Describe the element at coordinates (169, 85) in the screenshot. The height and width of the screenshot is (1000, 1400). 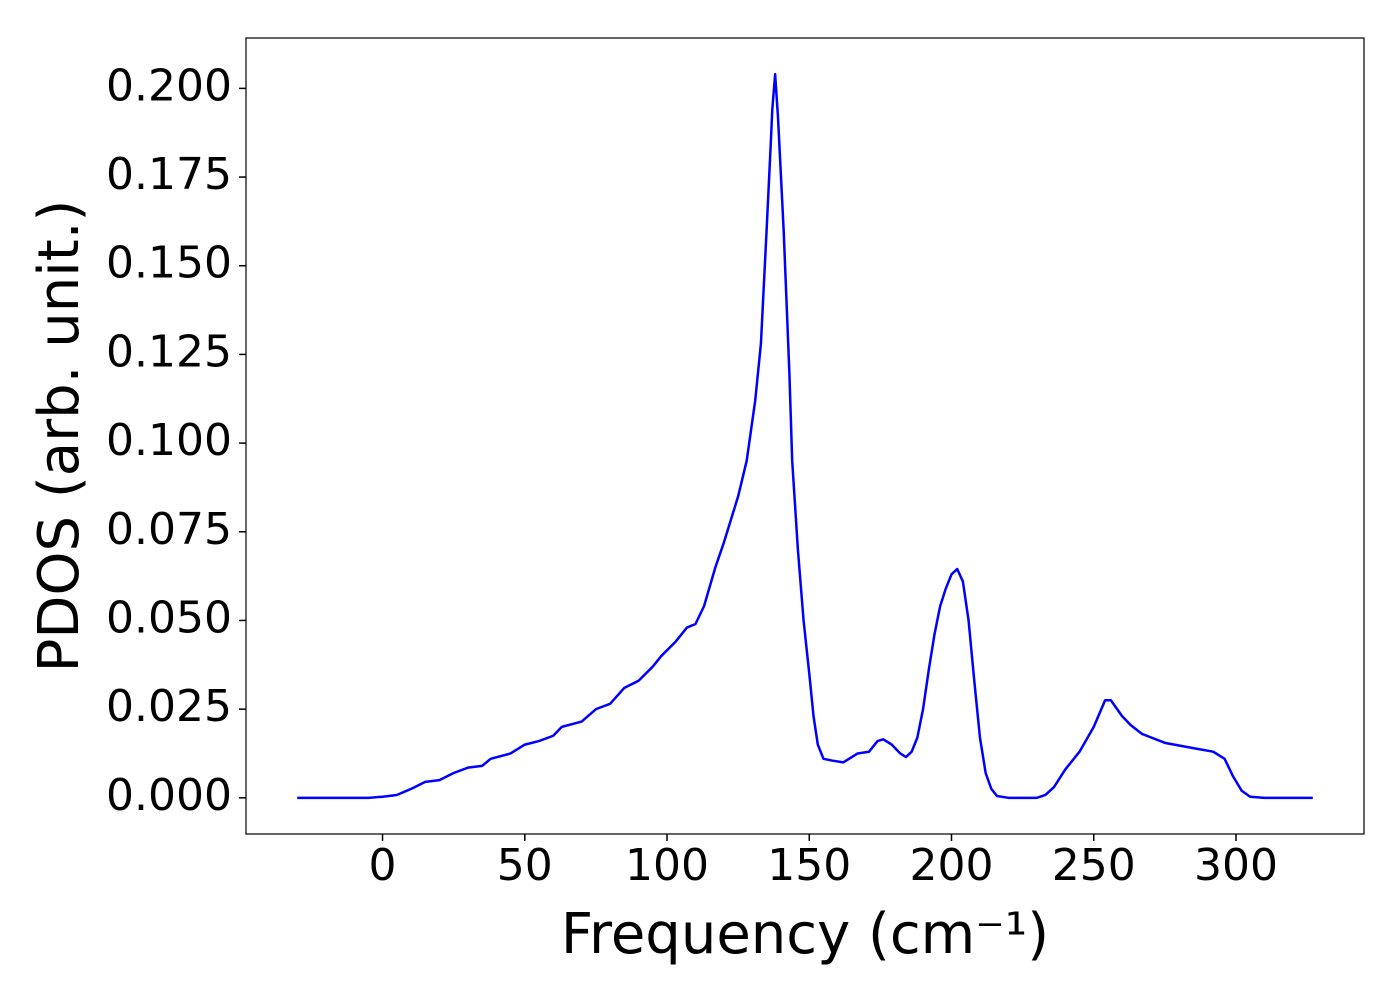
I see `y-tick-label: 0.200` at that location.